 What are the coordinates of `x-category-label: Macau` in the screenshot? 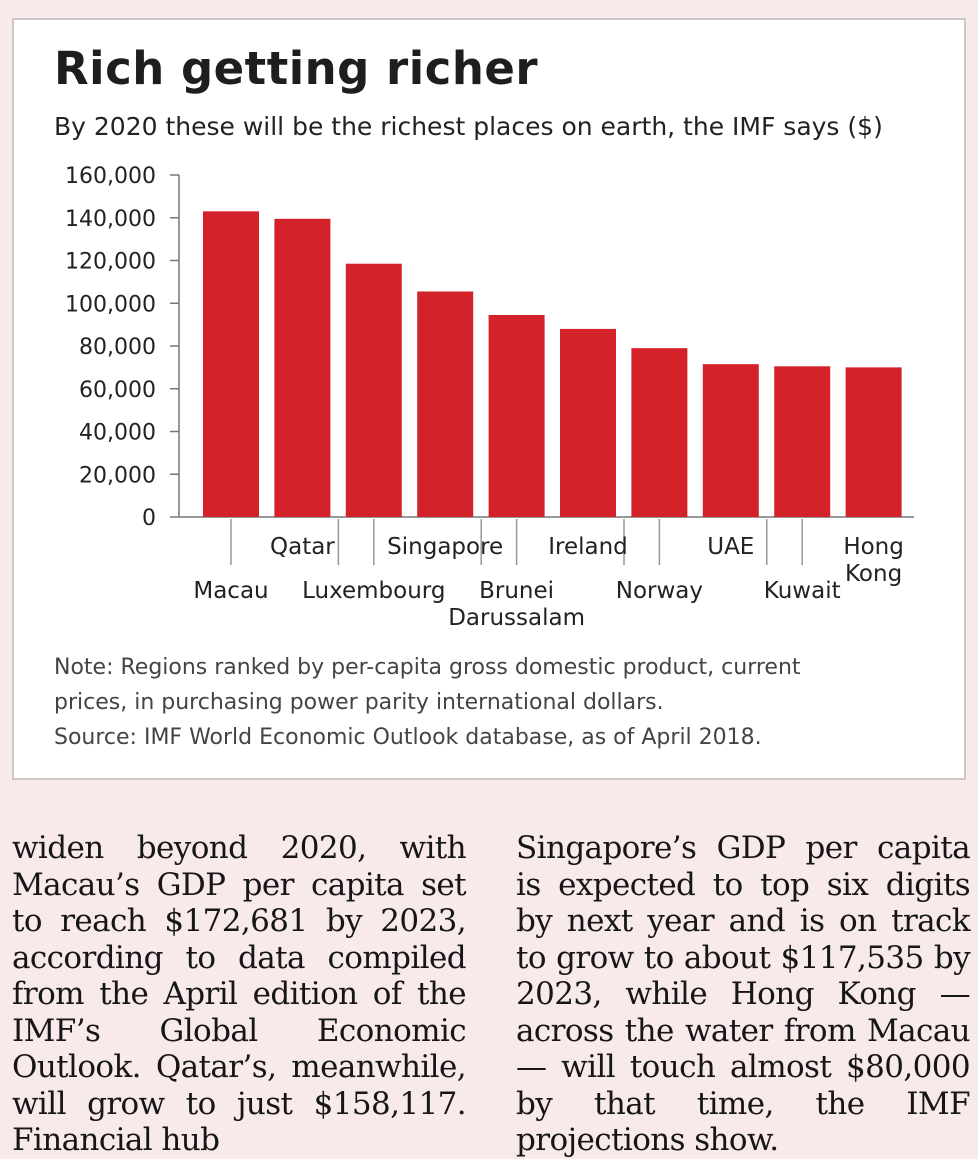 It's located at (230, 591).